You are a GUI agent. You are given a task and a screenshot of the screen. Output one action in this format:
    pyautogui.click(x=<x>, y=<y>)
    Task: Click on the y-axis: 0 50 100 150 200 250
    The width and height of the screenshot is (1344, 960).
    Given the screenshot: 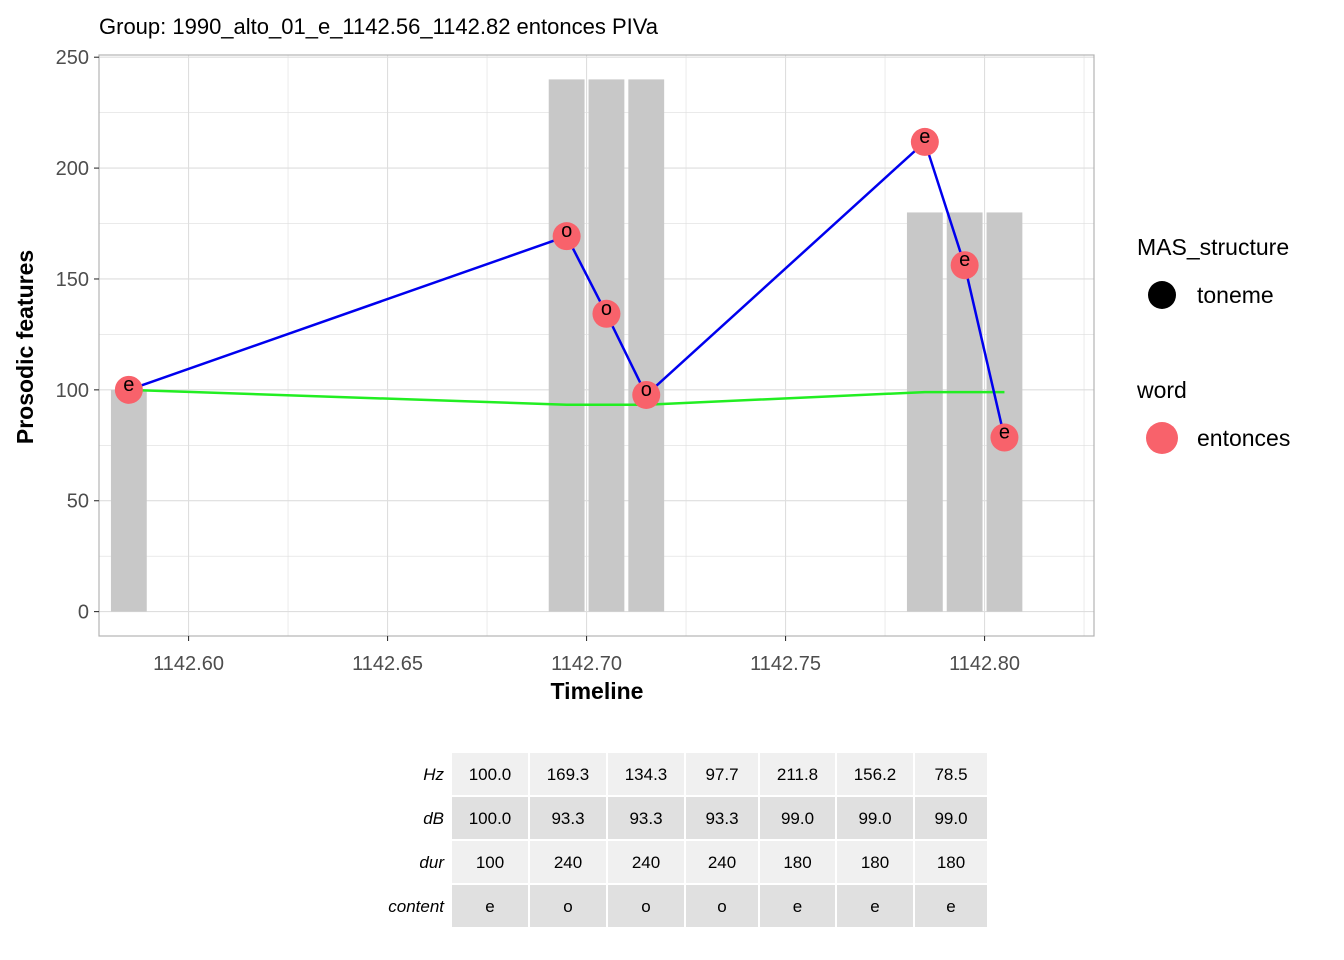 What is the action you would take?
    pyautogui.click(x=77, y=335)
    